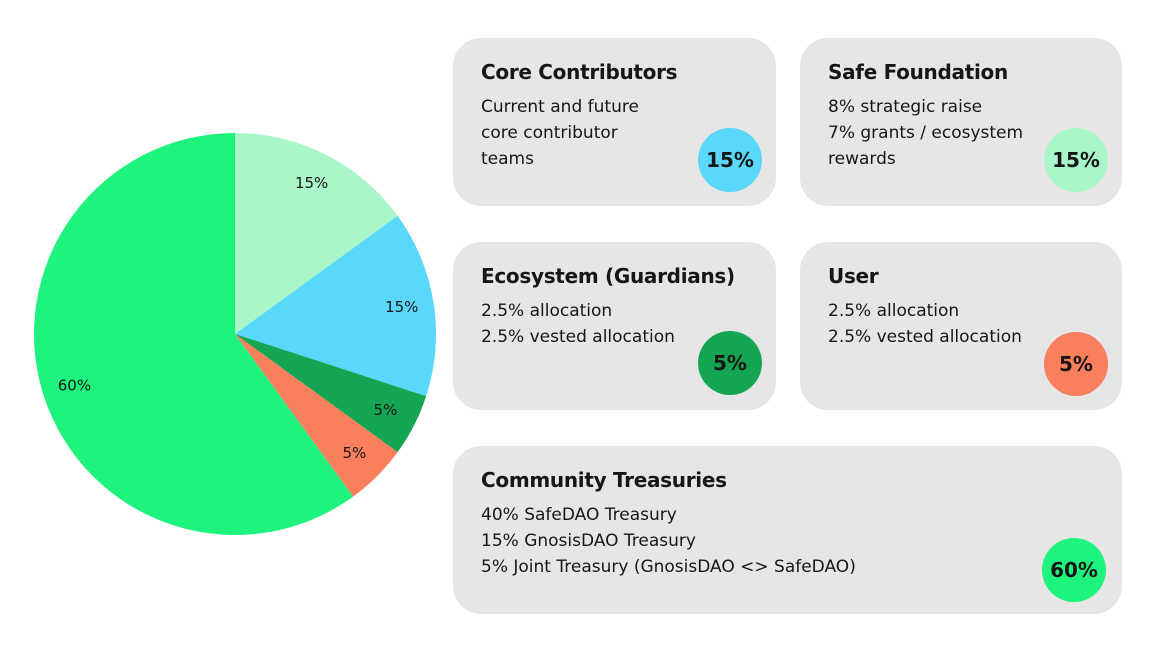 The image size is (1152, 648). What do you see at coordinates (1074, 570) in the screenshot?
I see `badge: 60%` at bounding box center [1074, 570].